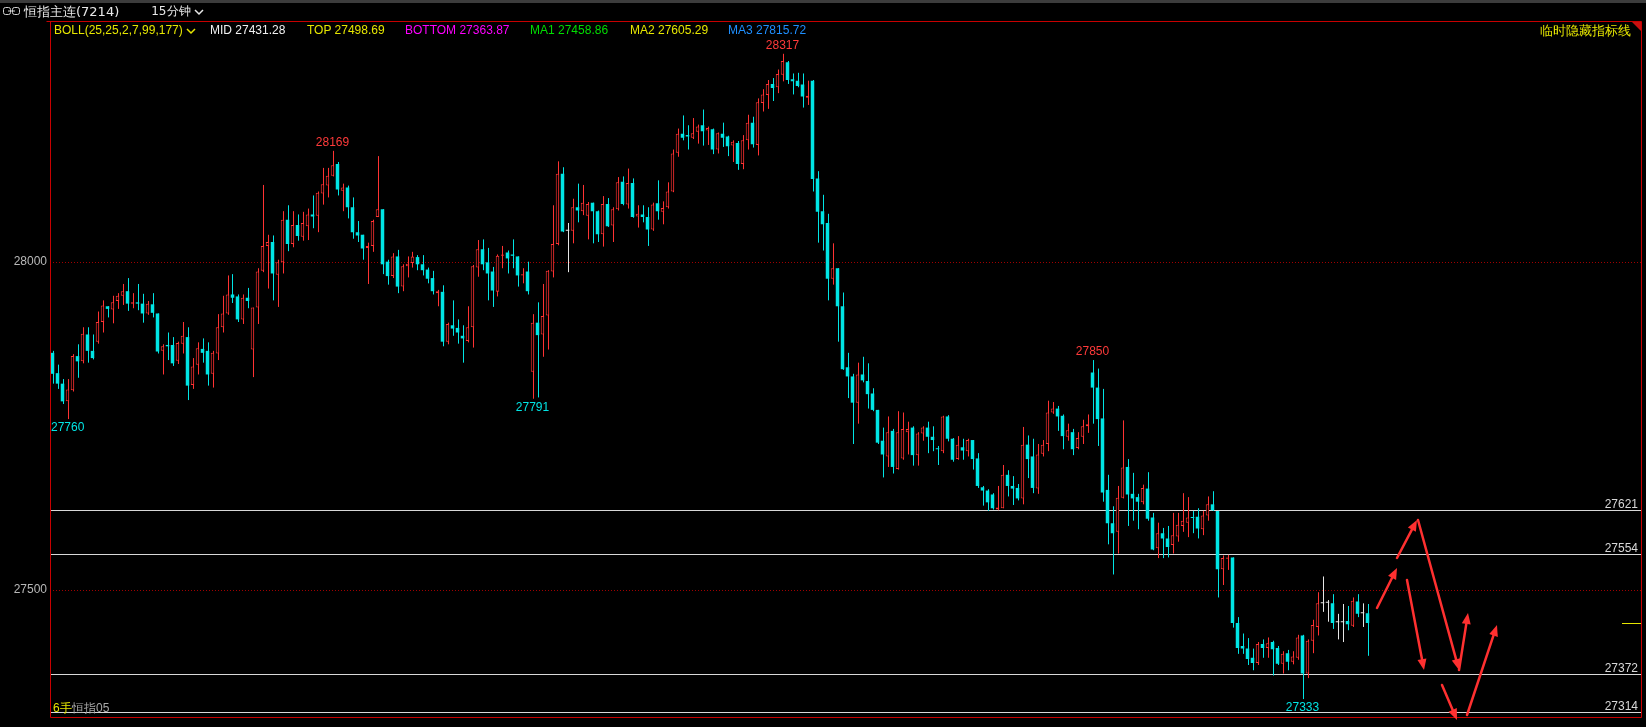 The width and height of the screenshot is (1646, 727). I want to click on y-tick-label: 27500, so click(30, 588).